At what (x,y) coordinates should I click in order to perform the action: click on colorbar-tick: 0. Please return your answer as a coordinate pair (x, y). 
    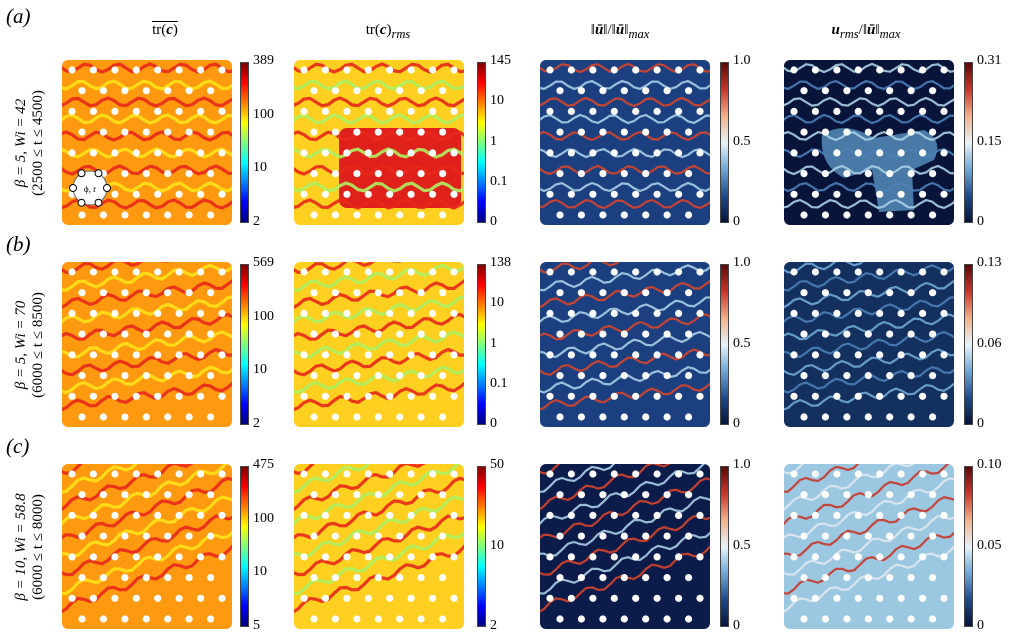
    Looking at the image, I should click on (736, 423).